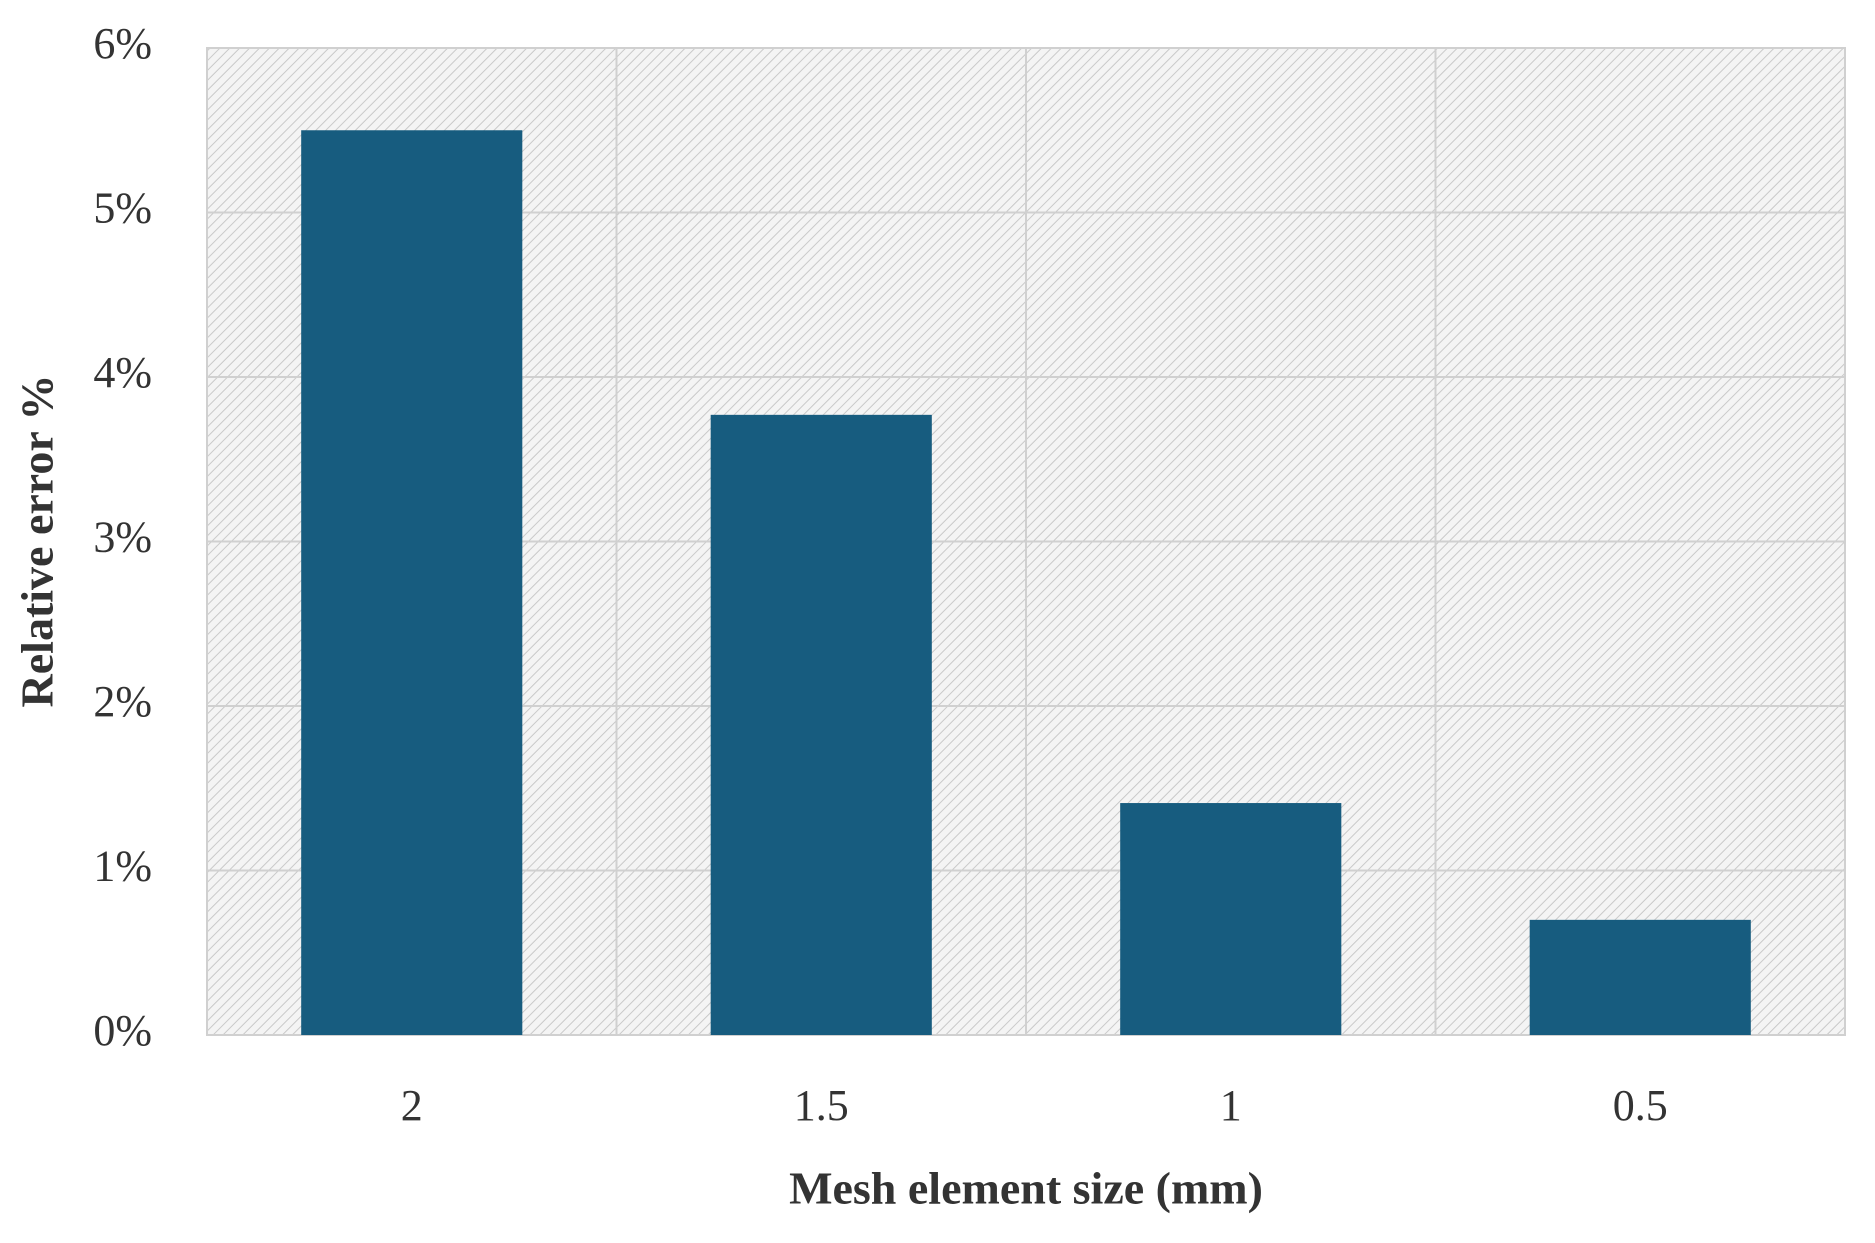  Describe the element at coordinates (1026, 1188) in the screenshot. I see `x-axis-title: Mesh element size (mm)` at that location.